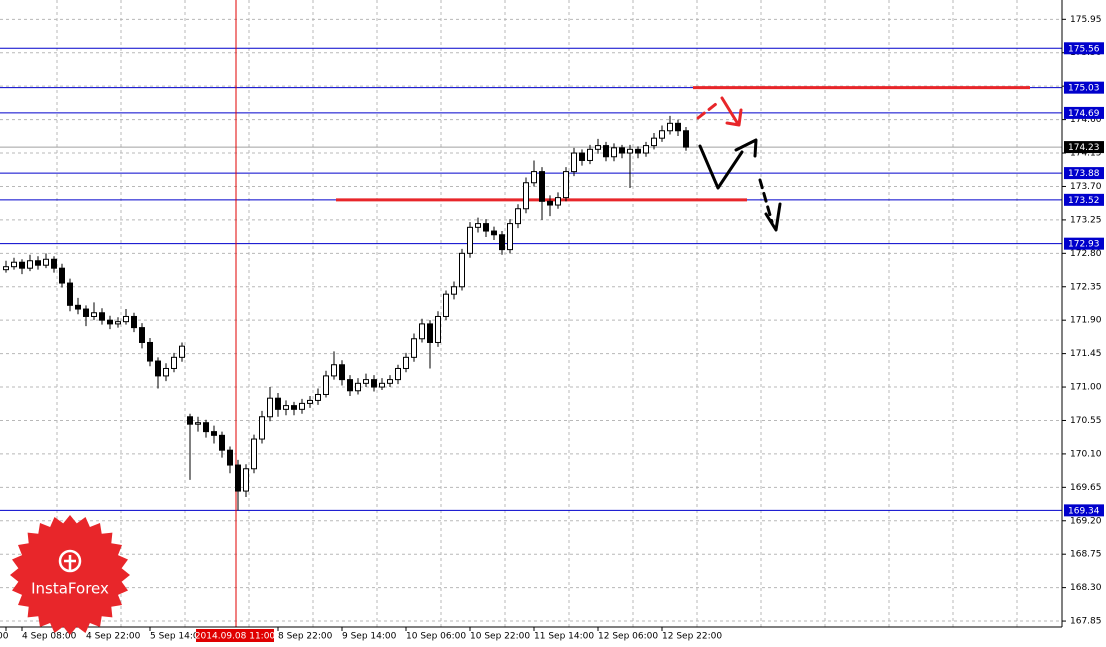  I want to click on forecast-arrows, so click(739, 164).